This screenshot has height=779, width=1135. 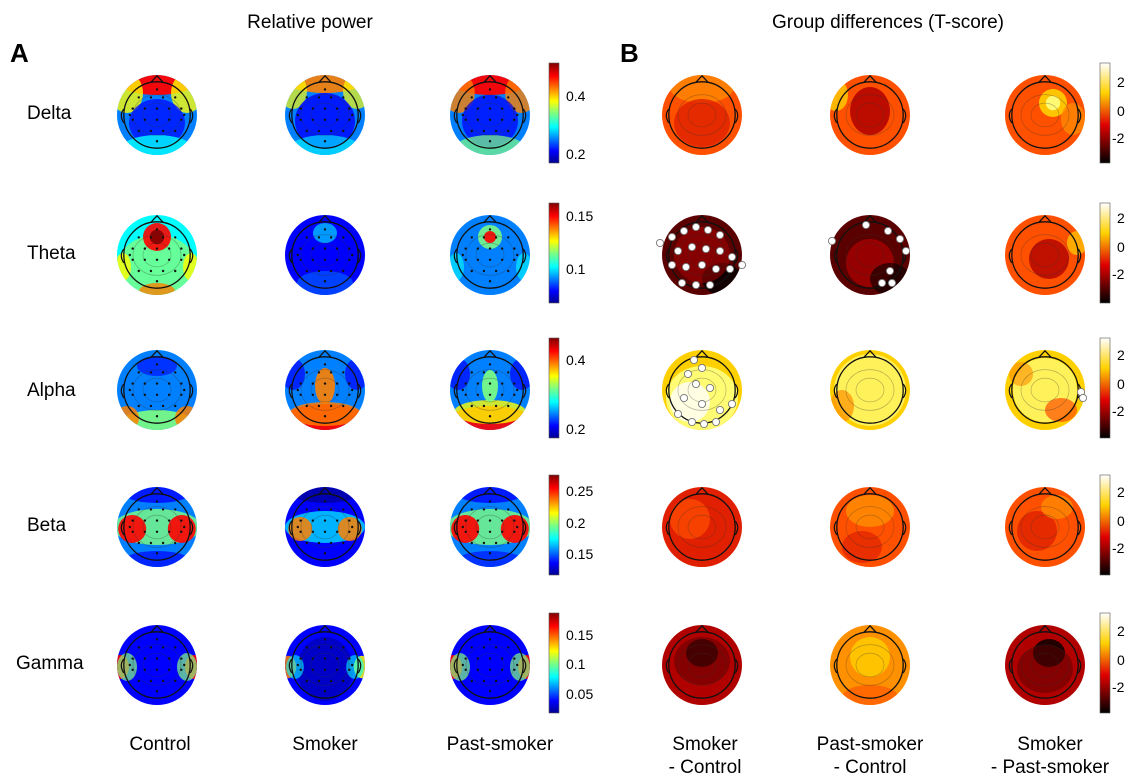 What do you see at coordinates (629, 53) in the screenshot?
I see `panel-b-letter: B` at bounding box center [629, 53].